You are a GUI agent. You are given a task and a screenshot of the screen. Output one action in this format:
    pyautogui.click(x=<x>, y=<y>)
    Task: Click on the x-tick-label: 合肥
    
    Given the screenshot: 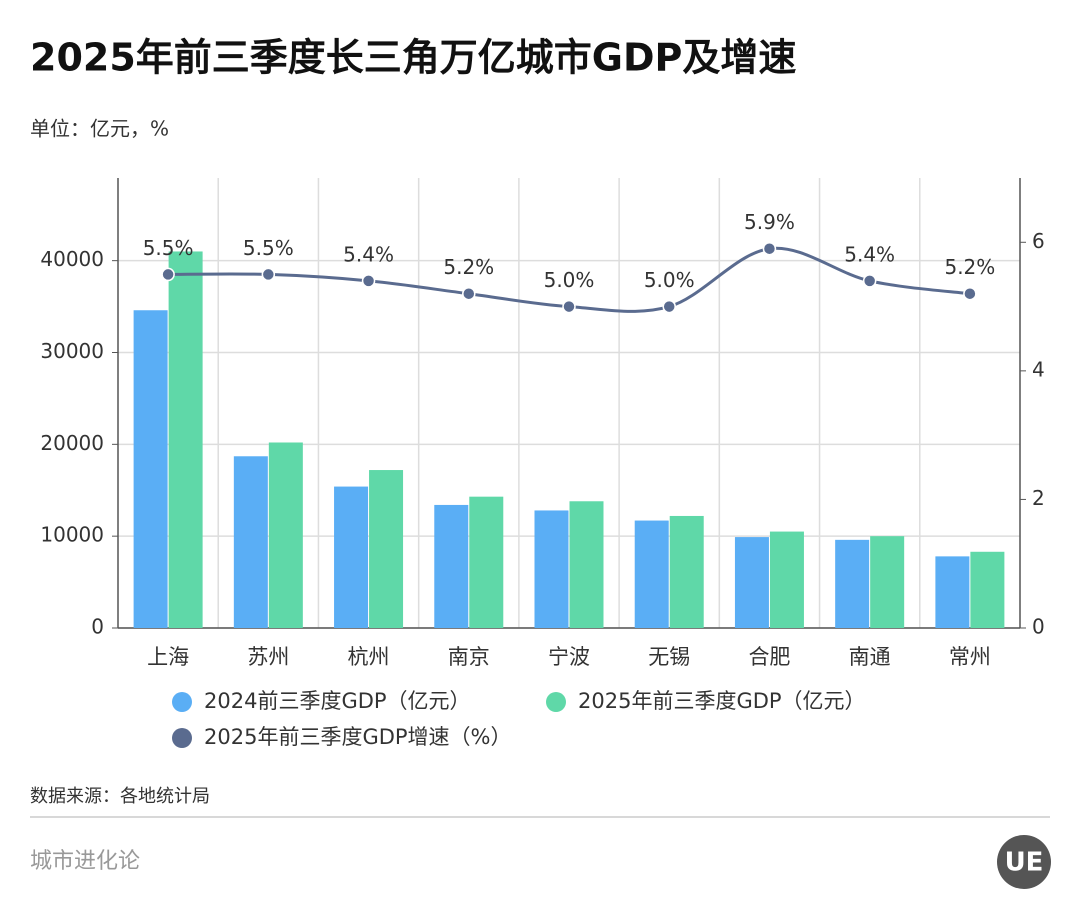 What is the action you would take?
    pyautogui.click(x=769, y=657)
    